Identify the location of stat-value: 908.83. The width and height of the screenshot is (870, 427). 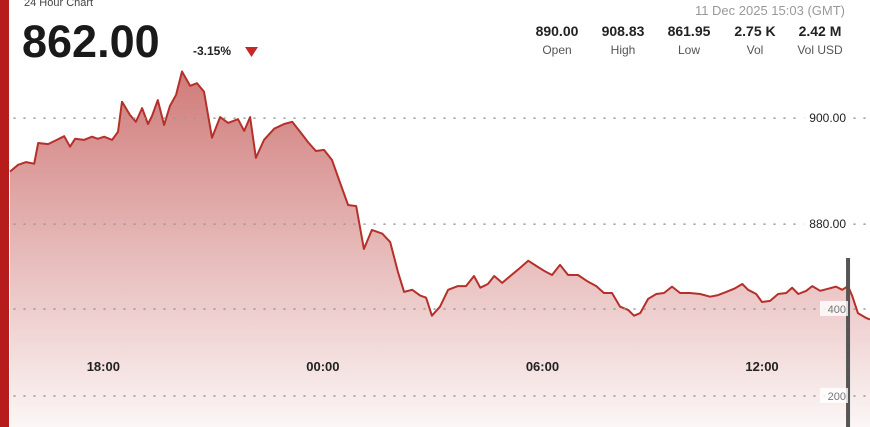
(623, 31).